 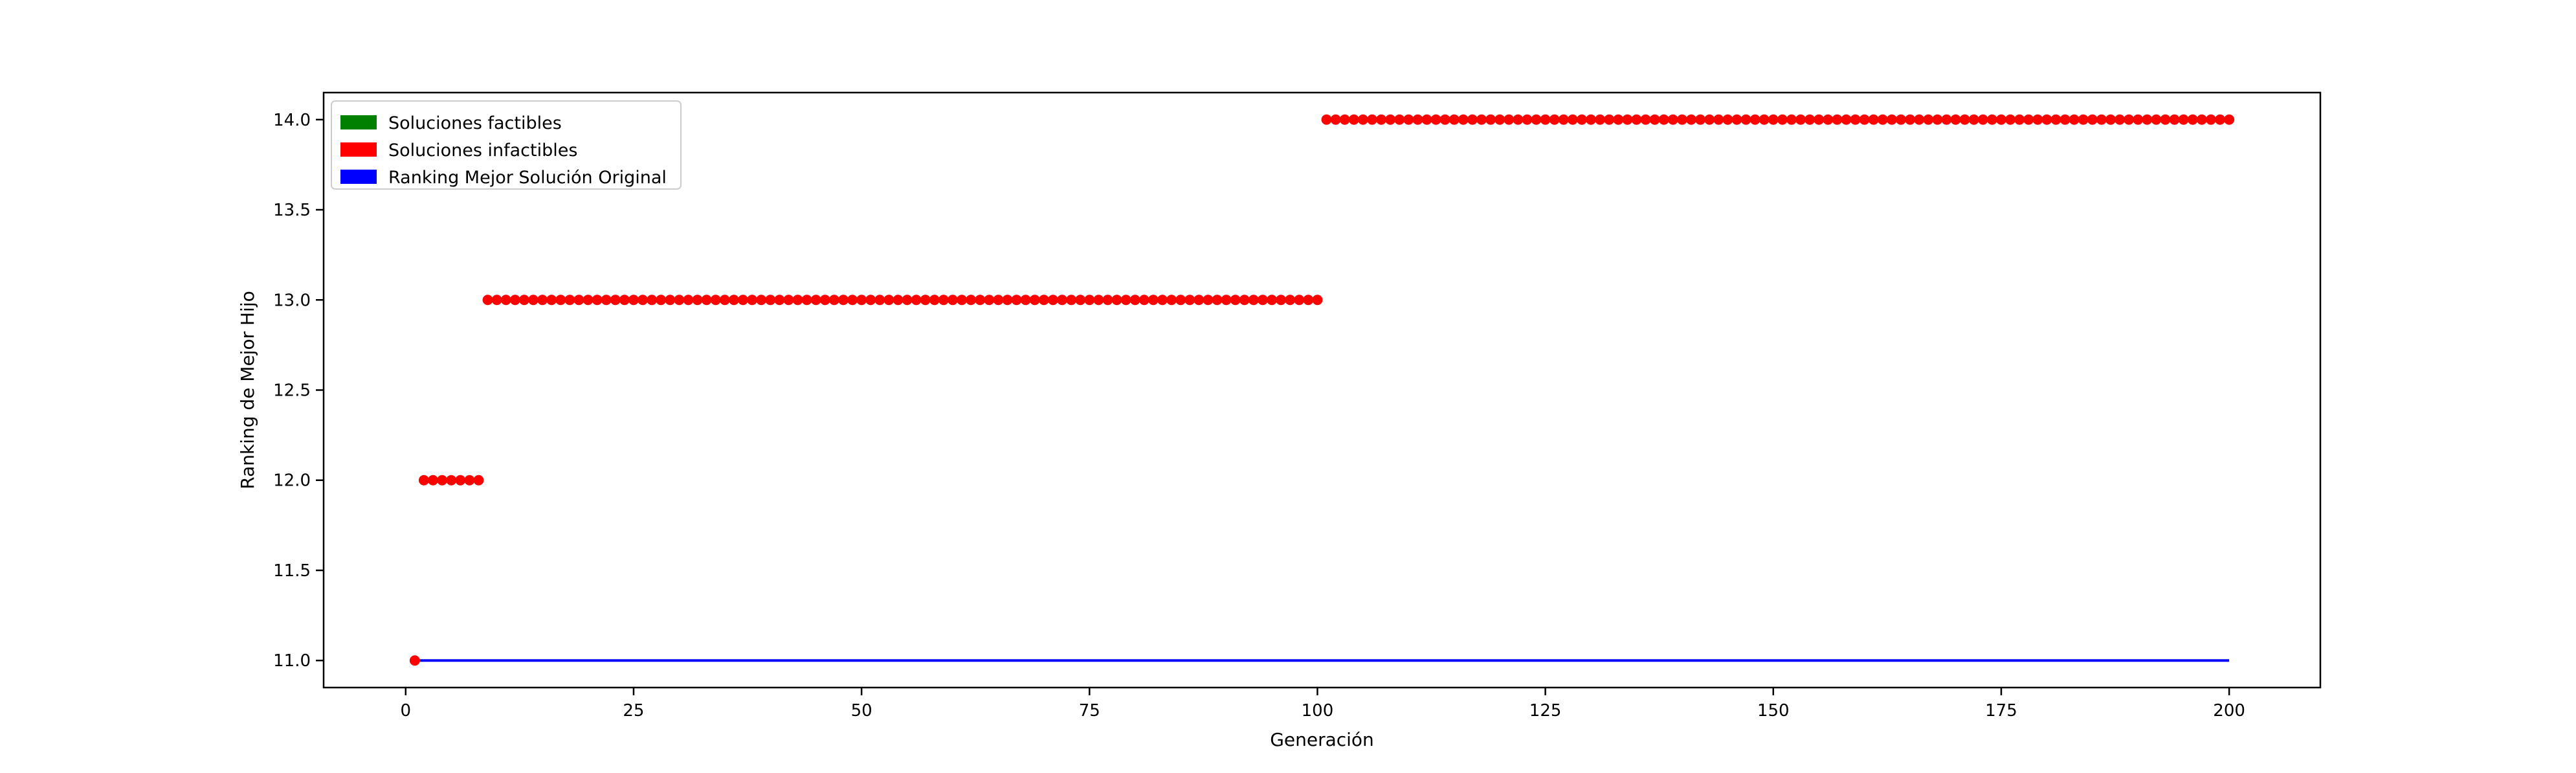 What do you see at coordinates (1322, 739) in the screenshot?
I see `x-axis-label: Generación` at bounding box center [1322, 739].